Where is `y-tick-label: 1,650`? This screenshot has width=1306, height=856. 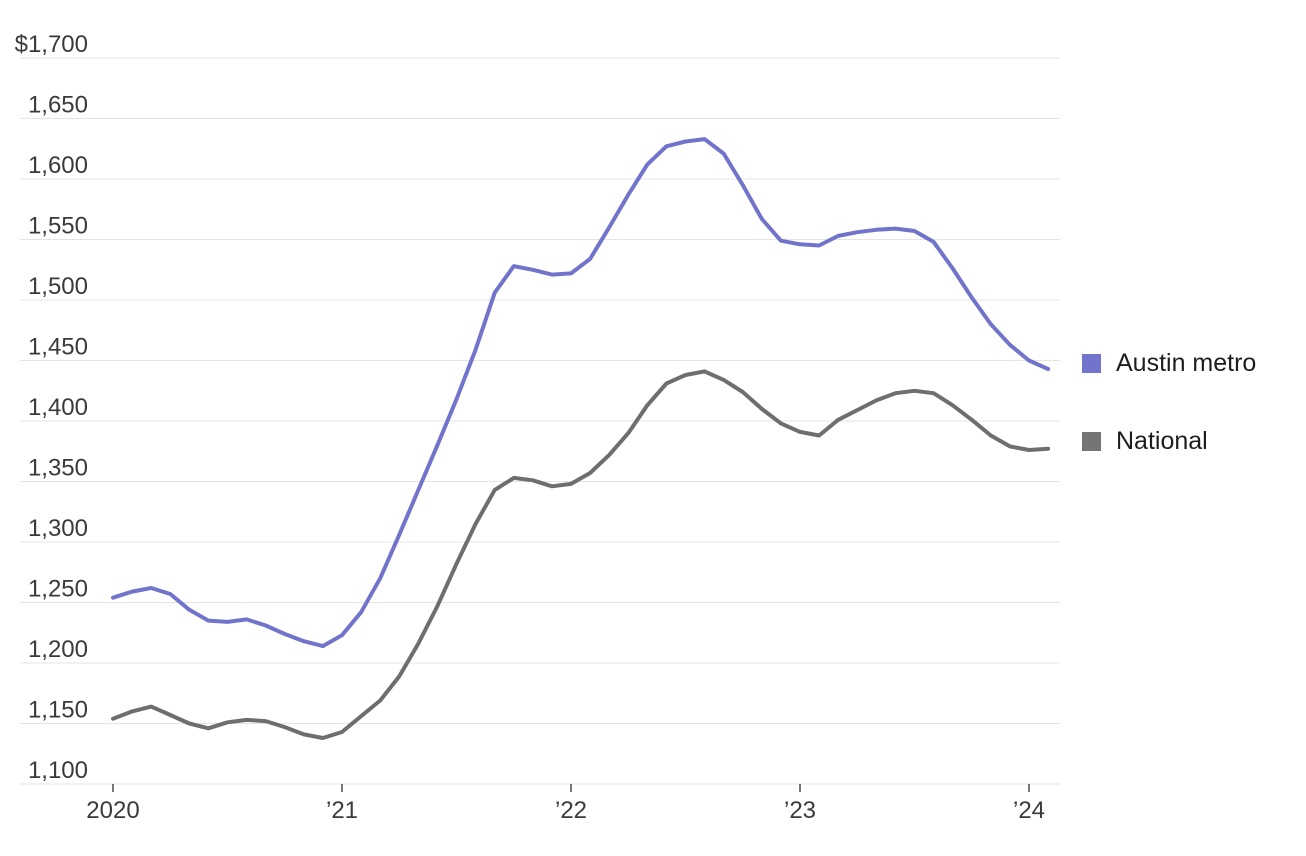
y-tick-label: 1,650 is located at coordinates (58, 105).